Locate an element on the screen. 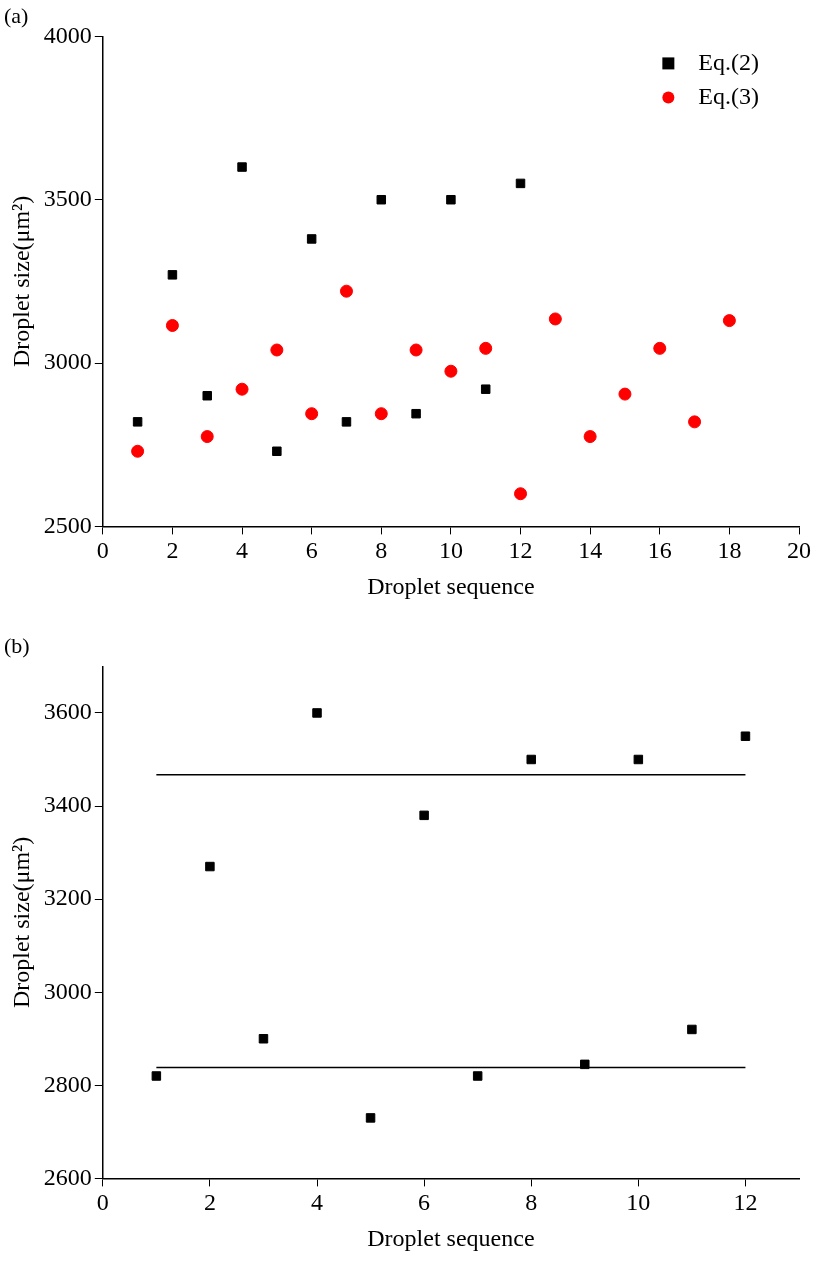 Image resolution: width=821 pixels, height=1262 pixels. y-tick-label: 4000 is located at coordinates (67, 34).